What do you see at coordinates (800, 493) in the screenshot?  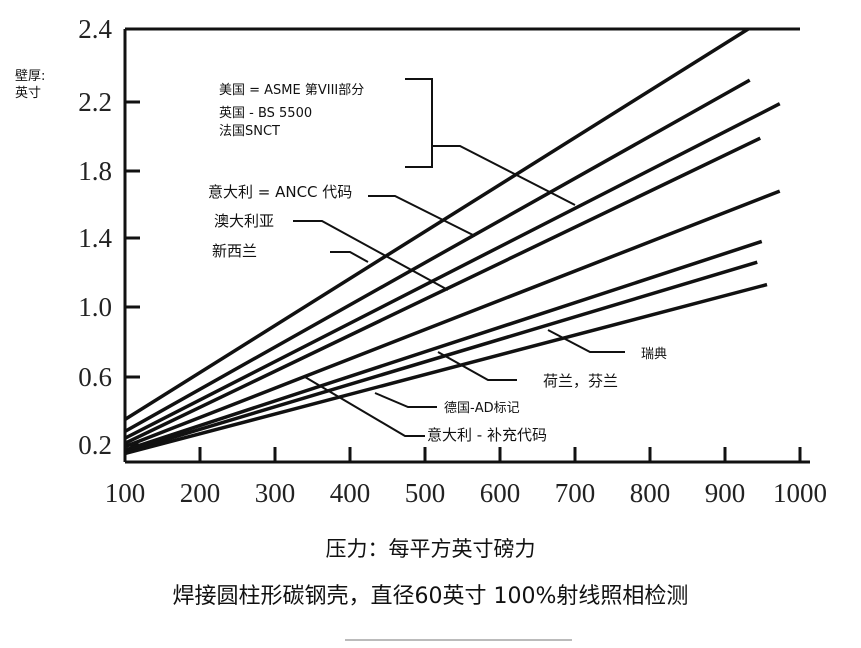 I see `x-tick-label: 1000` at bounding box center [800, 493].